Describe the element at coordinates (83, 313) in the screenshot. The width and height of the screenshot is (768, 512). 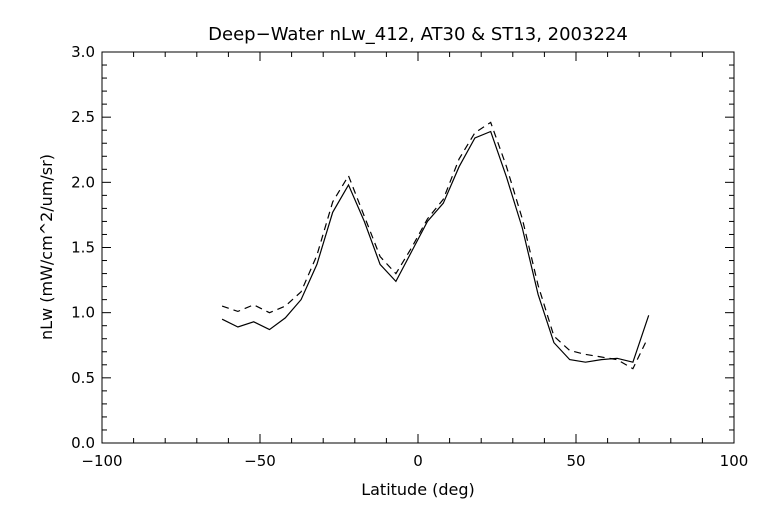
I see `y-tick-label: 1.0` at that location.